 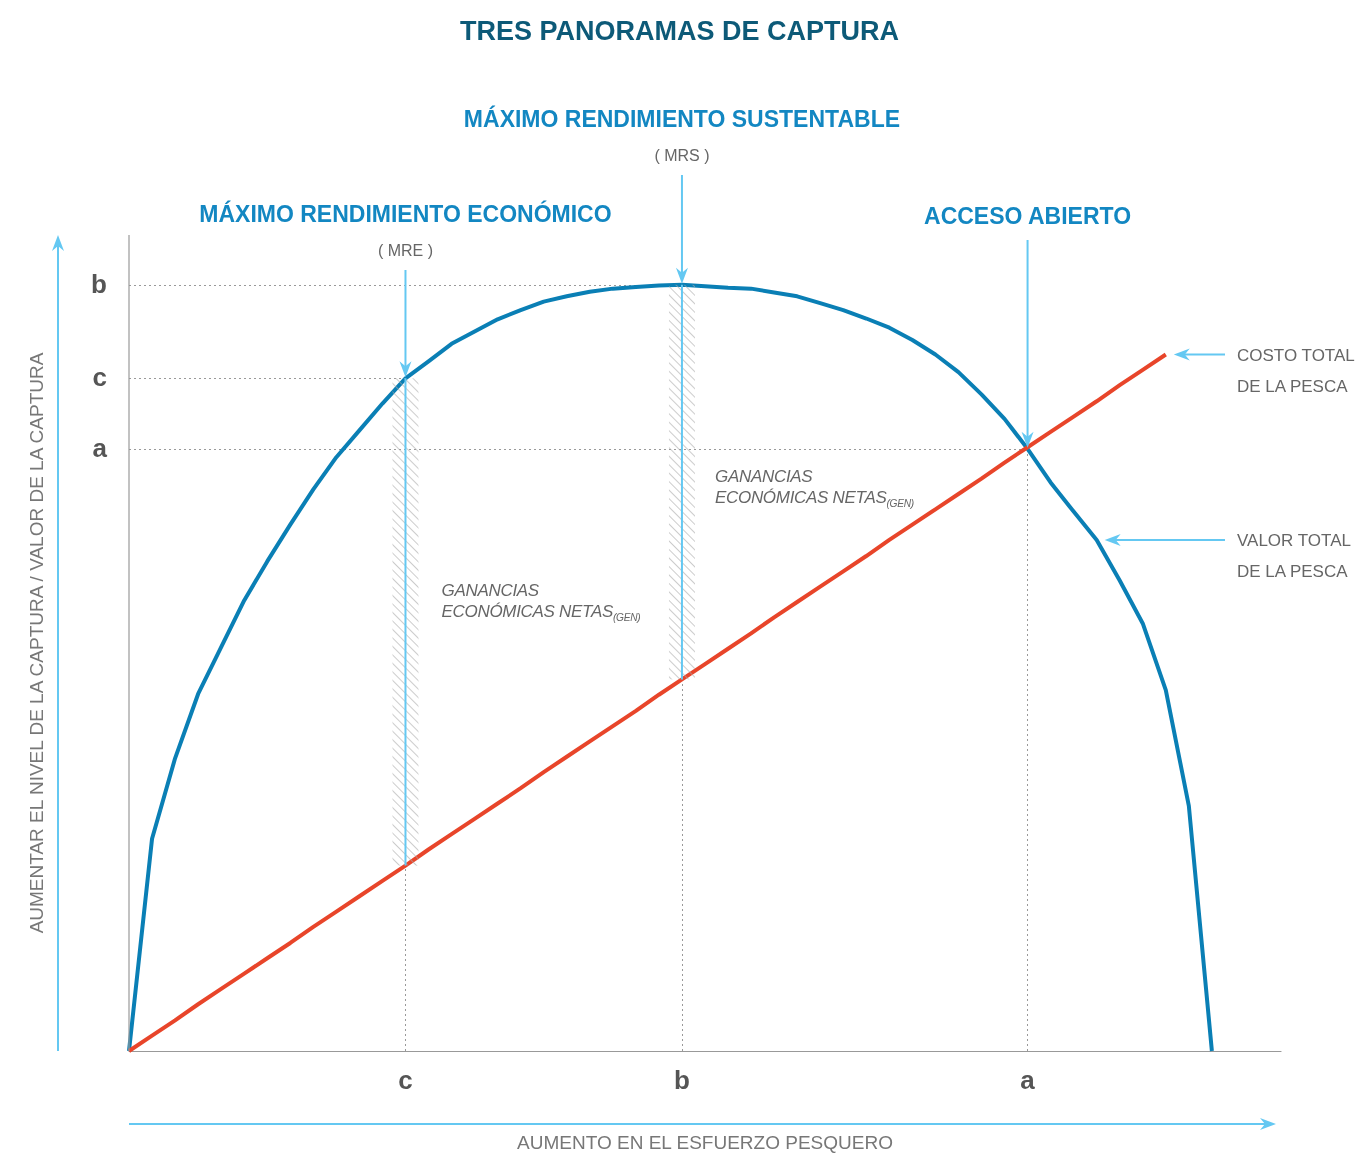 What do you see at coordinates (405, 251) in the screenshot?
I see `text: ( MRE )` at bounding box center [405, 251].